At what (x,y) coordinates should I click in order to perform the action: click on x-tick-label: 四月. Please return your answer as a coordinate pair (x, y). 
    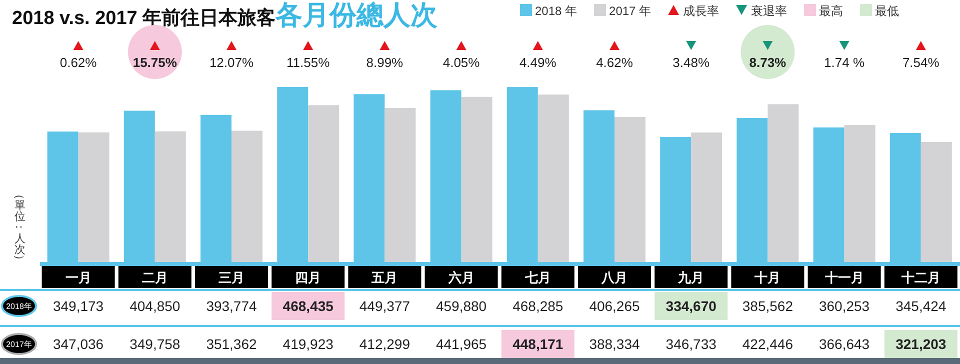
    Looking at the image, I should click on (308, 277).